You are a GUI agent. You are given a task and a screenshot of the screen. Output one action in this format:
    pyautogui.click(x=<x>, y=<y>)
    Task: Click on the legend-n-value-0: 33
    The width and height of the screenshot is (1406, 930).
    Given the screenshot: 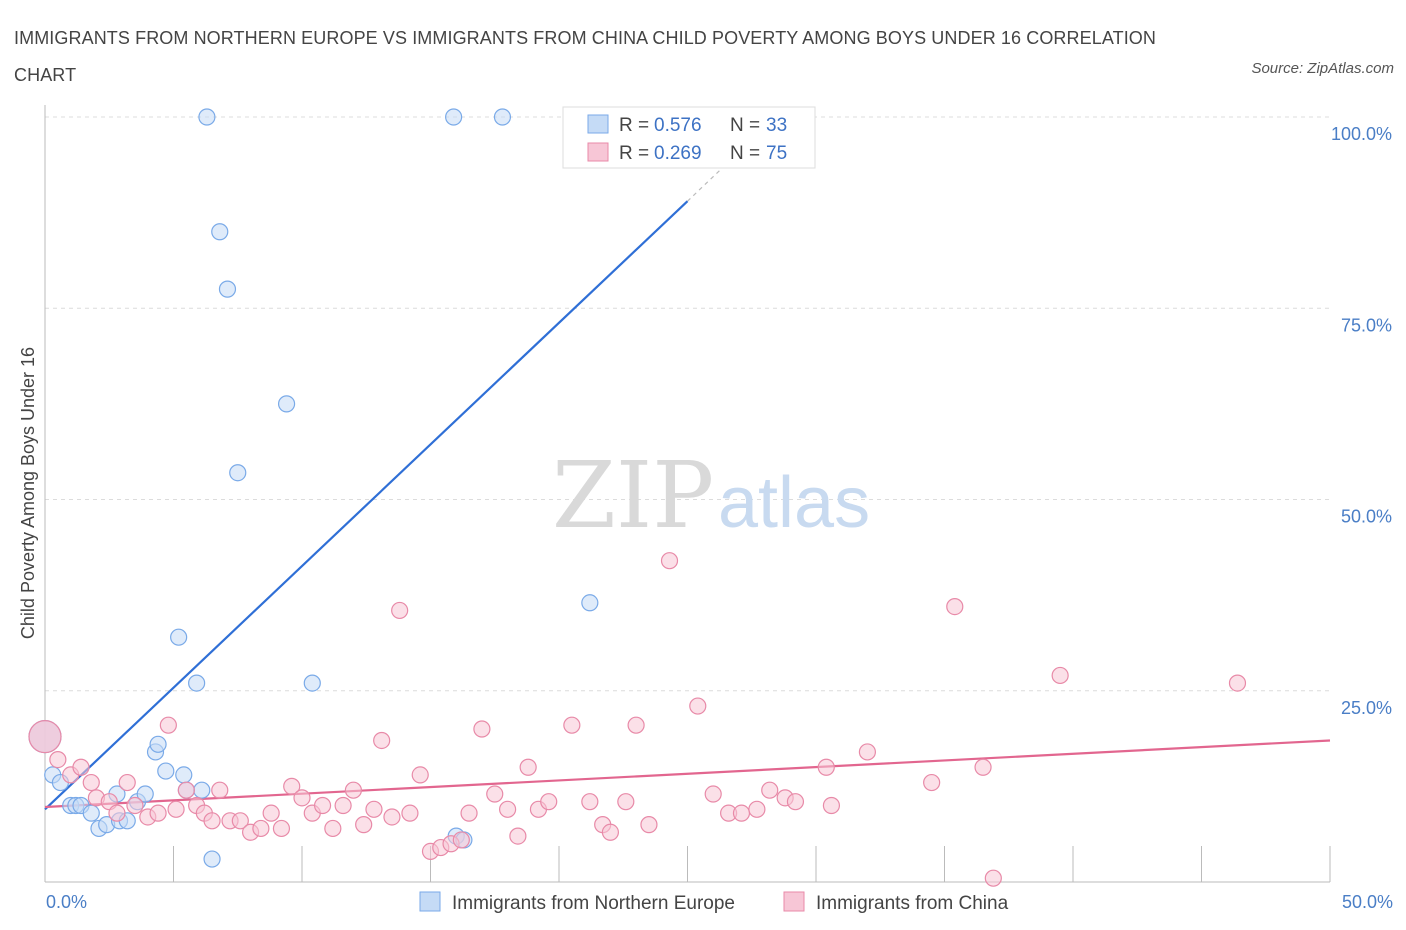 What is the action you would take?
    pyautogui.click(x=776, y=125)
    